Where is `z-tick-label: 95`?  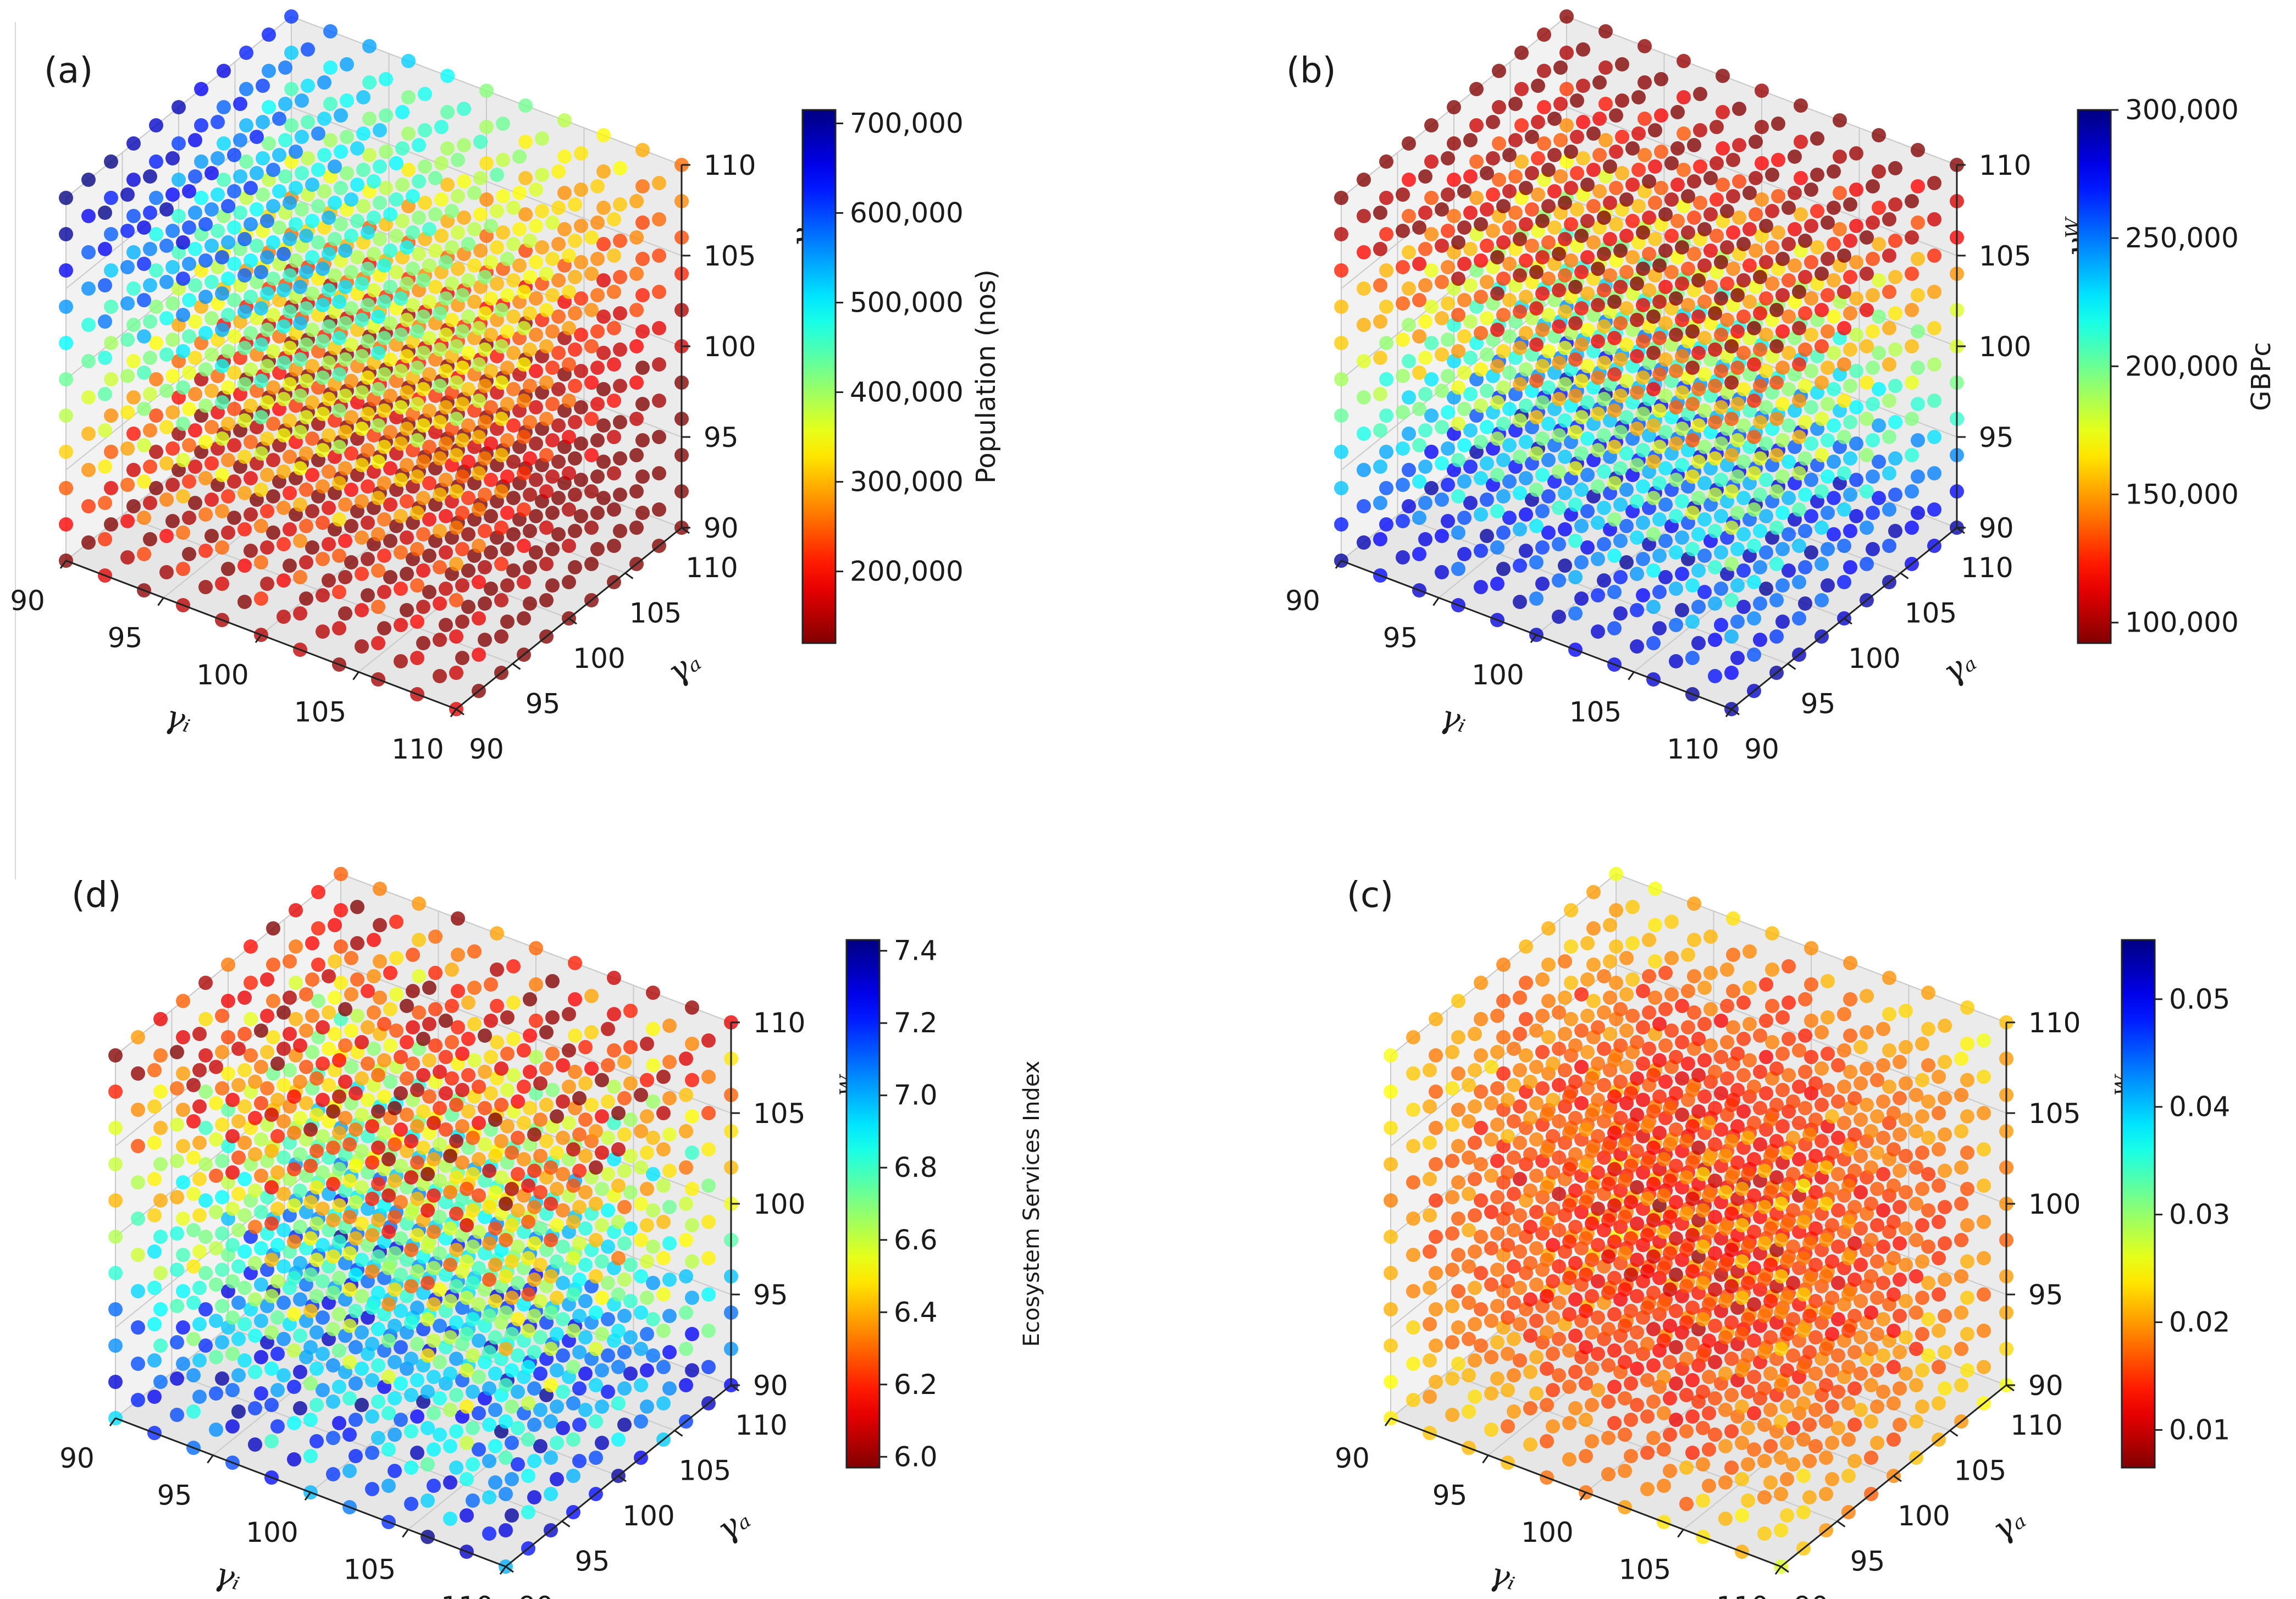
z-tick-label: 95 is located at coordinates (770, 1295).